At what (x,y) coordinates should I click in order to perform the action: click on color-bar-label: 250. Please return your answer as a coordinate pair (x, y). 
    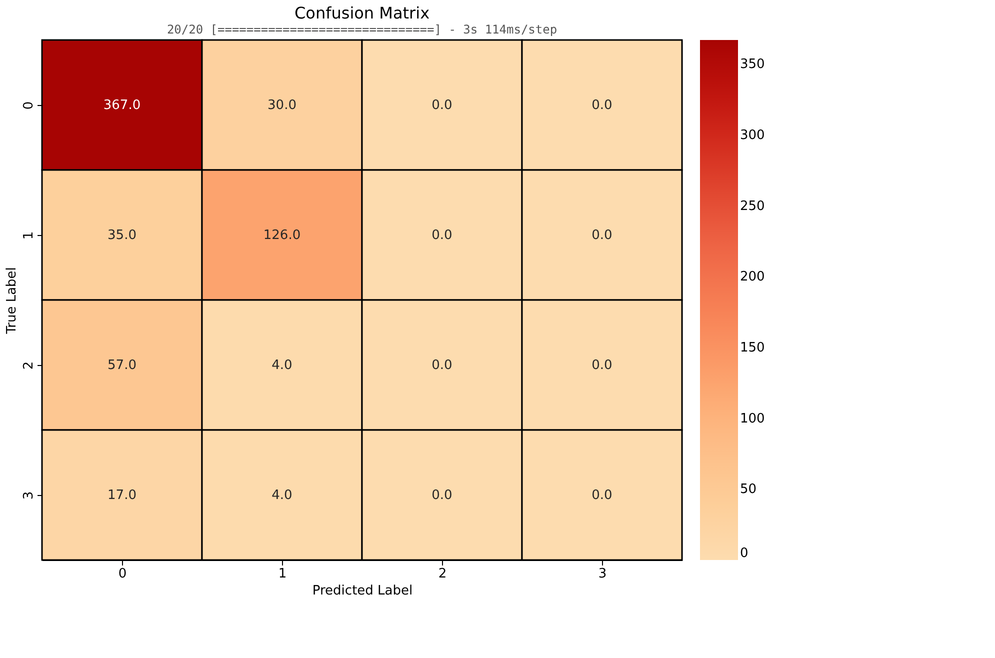
    Looking at the image, I should click on (752, 206).